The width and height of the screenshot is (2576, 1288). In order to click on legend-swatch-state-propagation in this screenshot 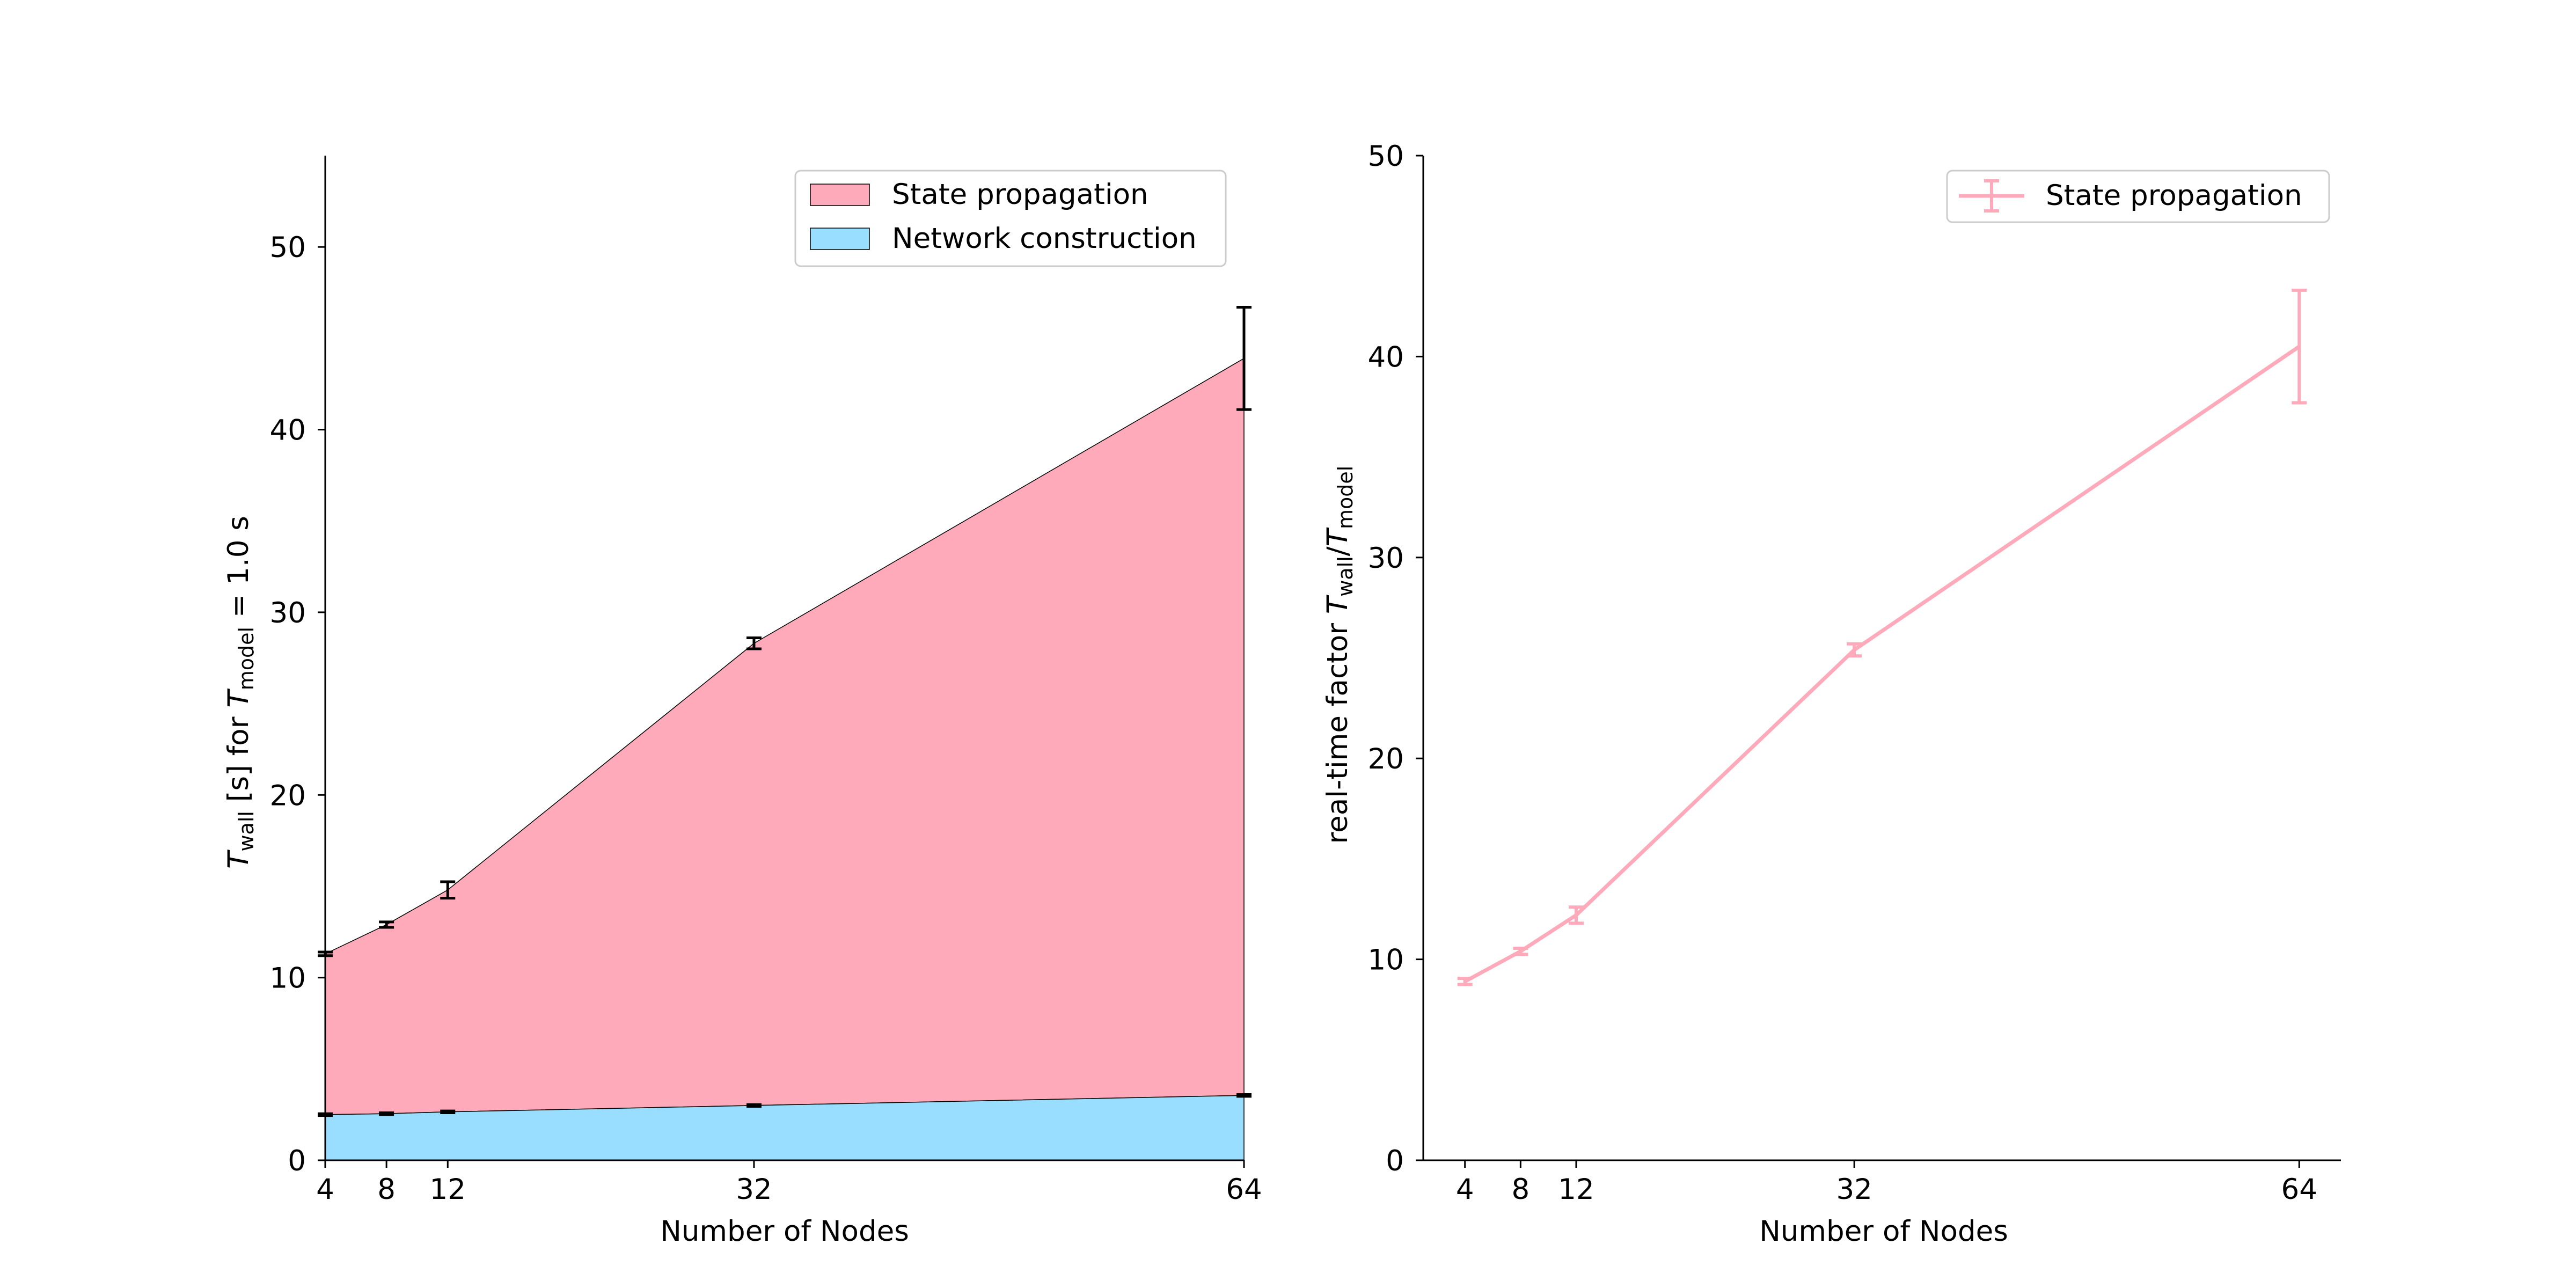, I will do `click(840, 195)`.